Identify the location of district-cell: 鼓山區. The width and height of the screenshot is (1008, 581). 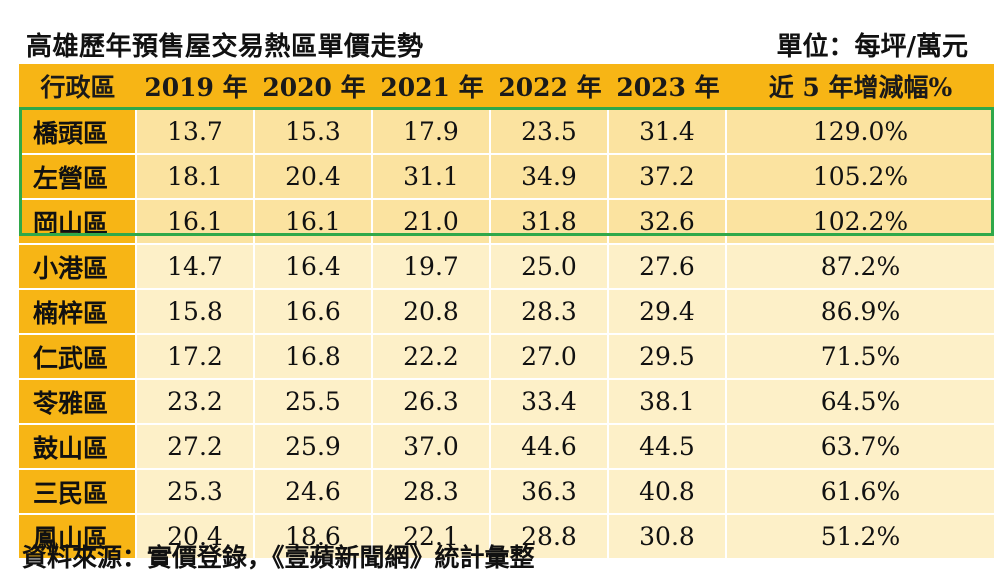
(78, 446).